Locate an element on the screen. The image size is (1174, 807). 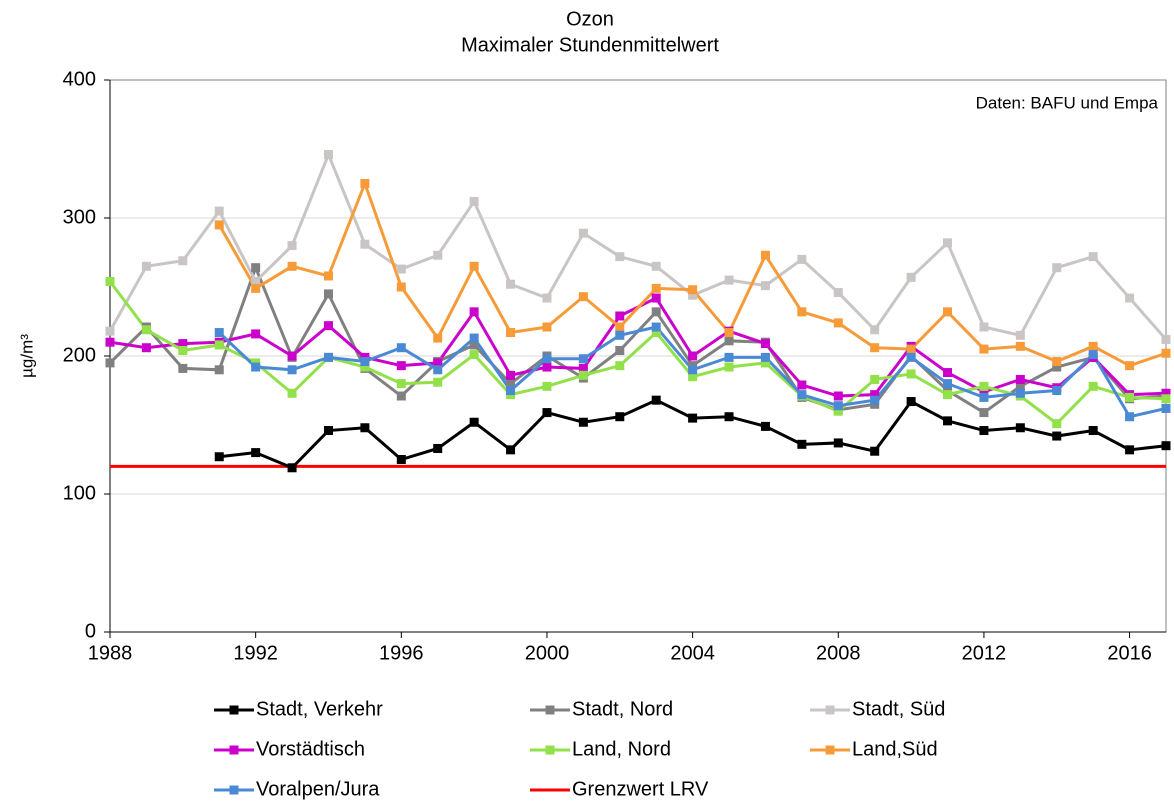
x-tick-label: 1992 is located at coordinates (255, 653).